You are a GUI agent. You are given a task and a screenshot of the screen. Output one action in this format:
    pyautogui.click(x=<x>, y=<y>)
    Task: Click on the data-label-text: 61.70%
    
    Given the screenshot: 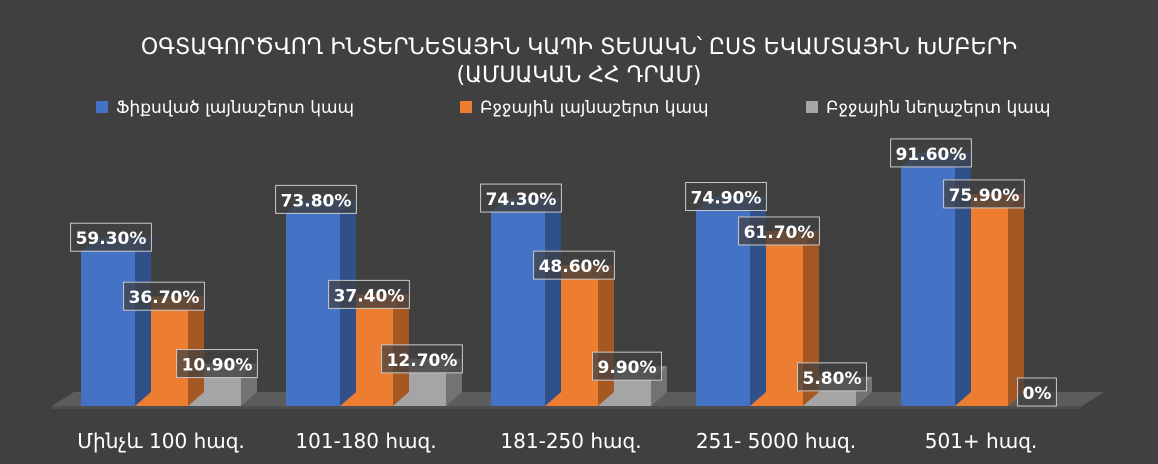 What is the action you would take?
    pyautogui.click(x=779, y=233)
    